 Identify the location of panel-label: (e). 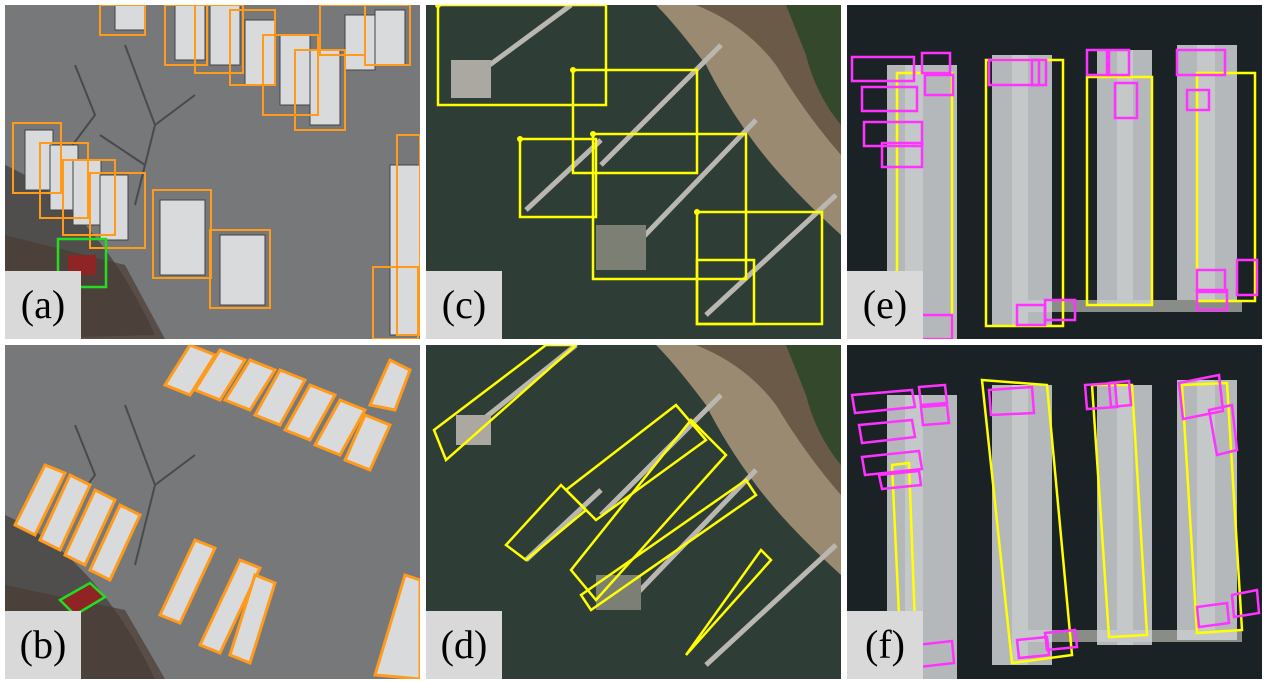
(885, 305).